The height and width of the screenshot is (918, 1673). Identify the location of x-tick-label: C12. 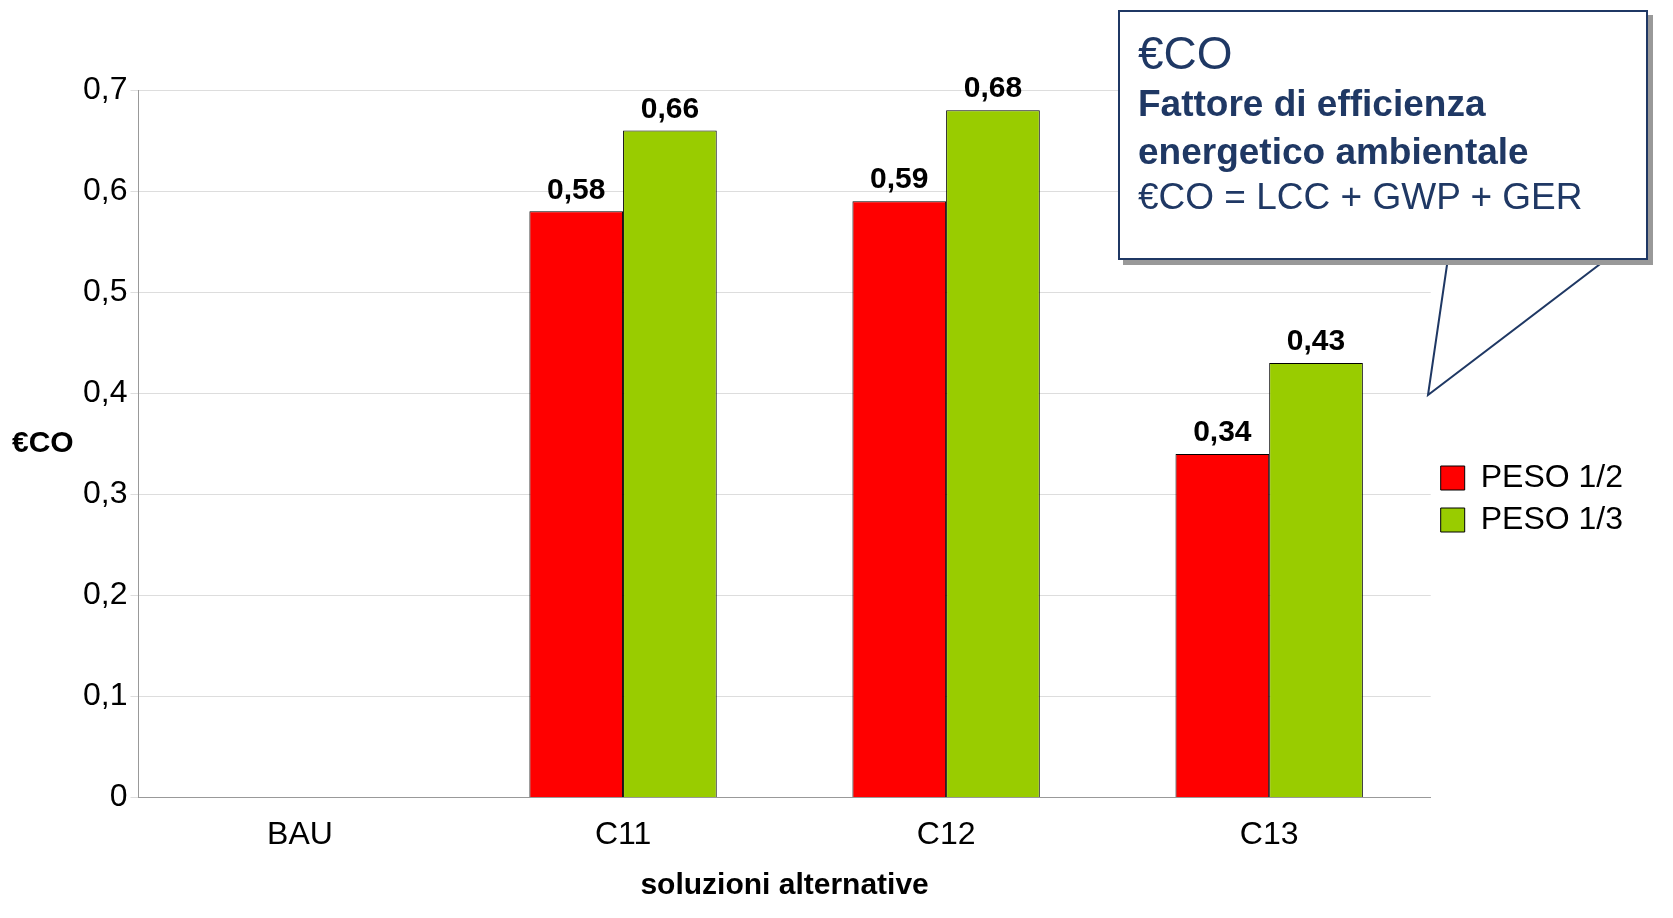
(946, 832).